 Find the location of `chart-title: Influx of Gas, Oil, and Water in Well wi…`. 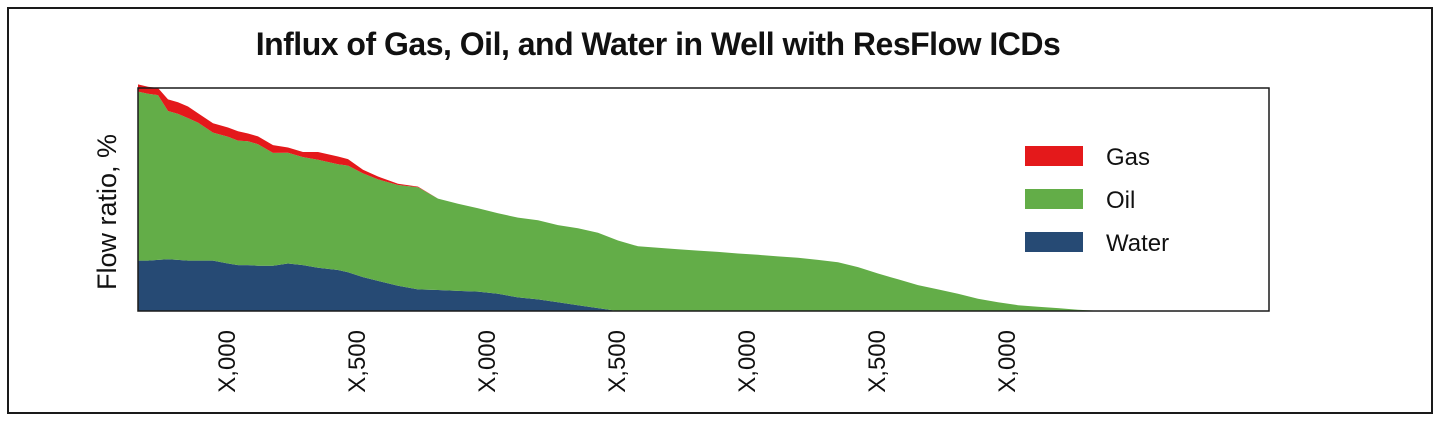

chart-title: Influx of Gas, Oil, and Water in Well wi… is located at coordinates (658, 44).